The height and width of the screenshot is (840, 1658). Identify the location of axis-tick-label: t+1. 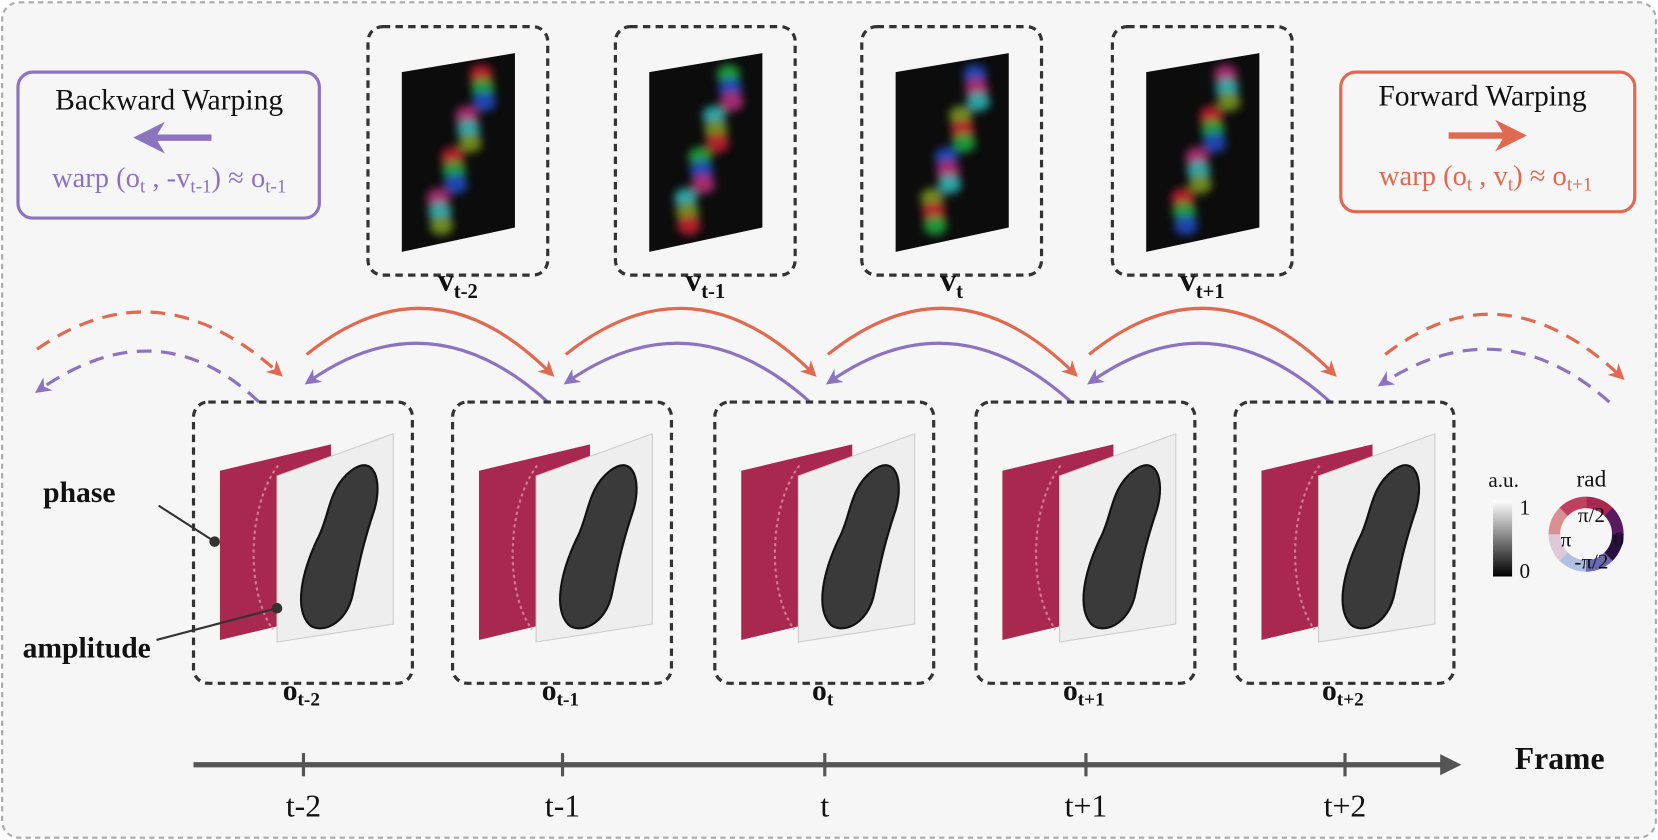
(1086, 805).